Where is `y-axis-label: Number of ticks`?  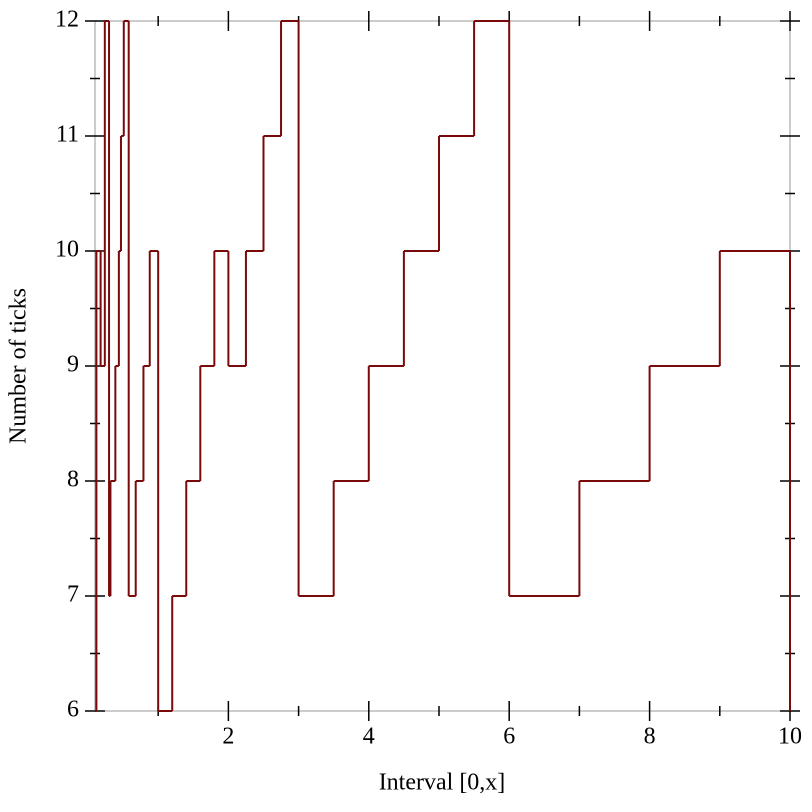
y-axis-label: Number of ticks is located at coordinates (19, 366).